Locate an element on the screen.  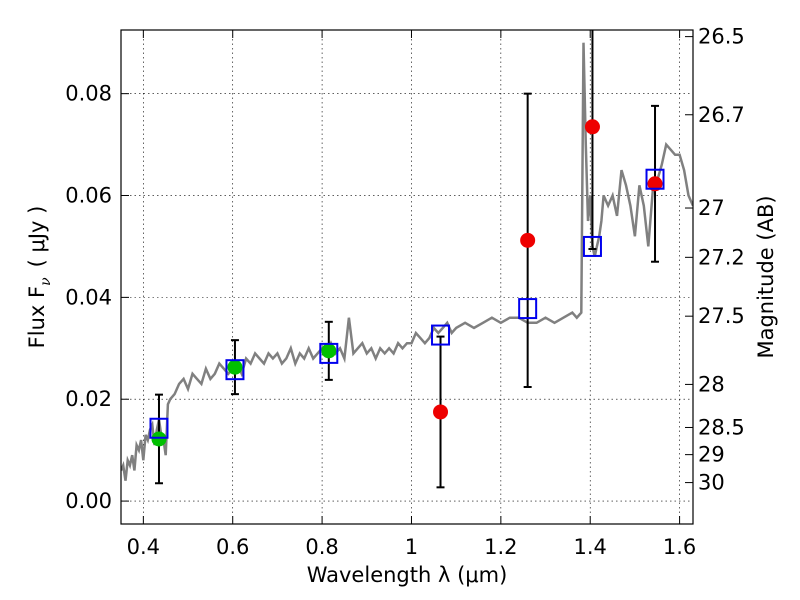
y-axis-title: Flux Fν ( μJy ) is located at coordinates (39, 277).